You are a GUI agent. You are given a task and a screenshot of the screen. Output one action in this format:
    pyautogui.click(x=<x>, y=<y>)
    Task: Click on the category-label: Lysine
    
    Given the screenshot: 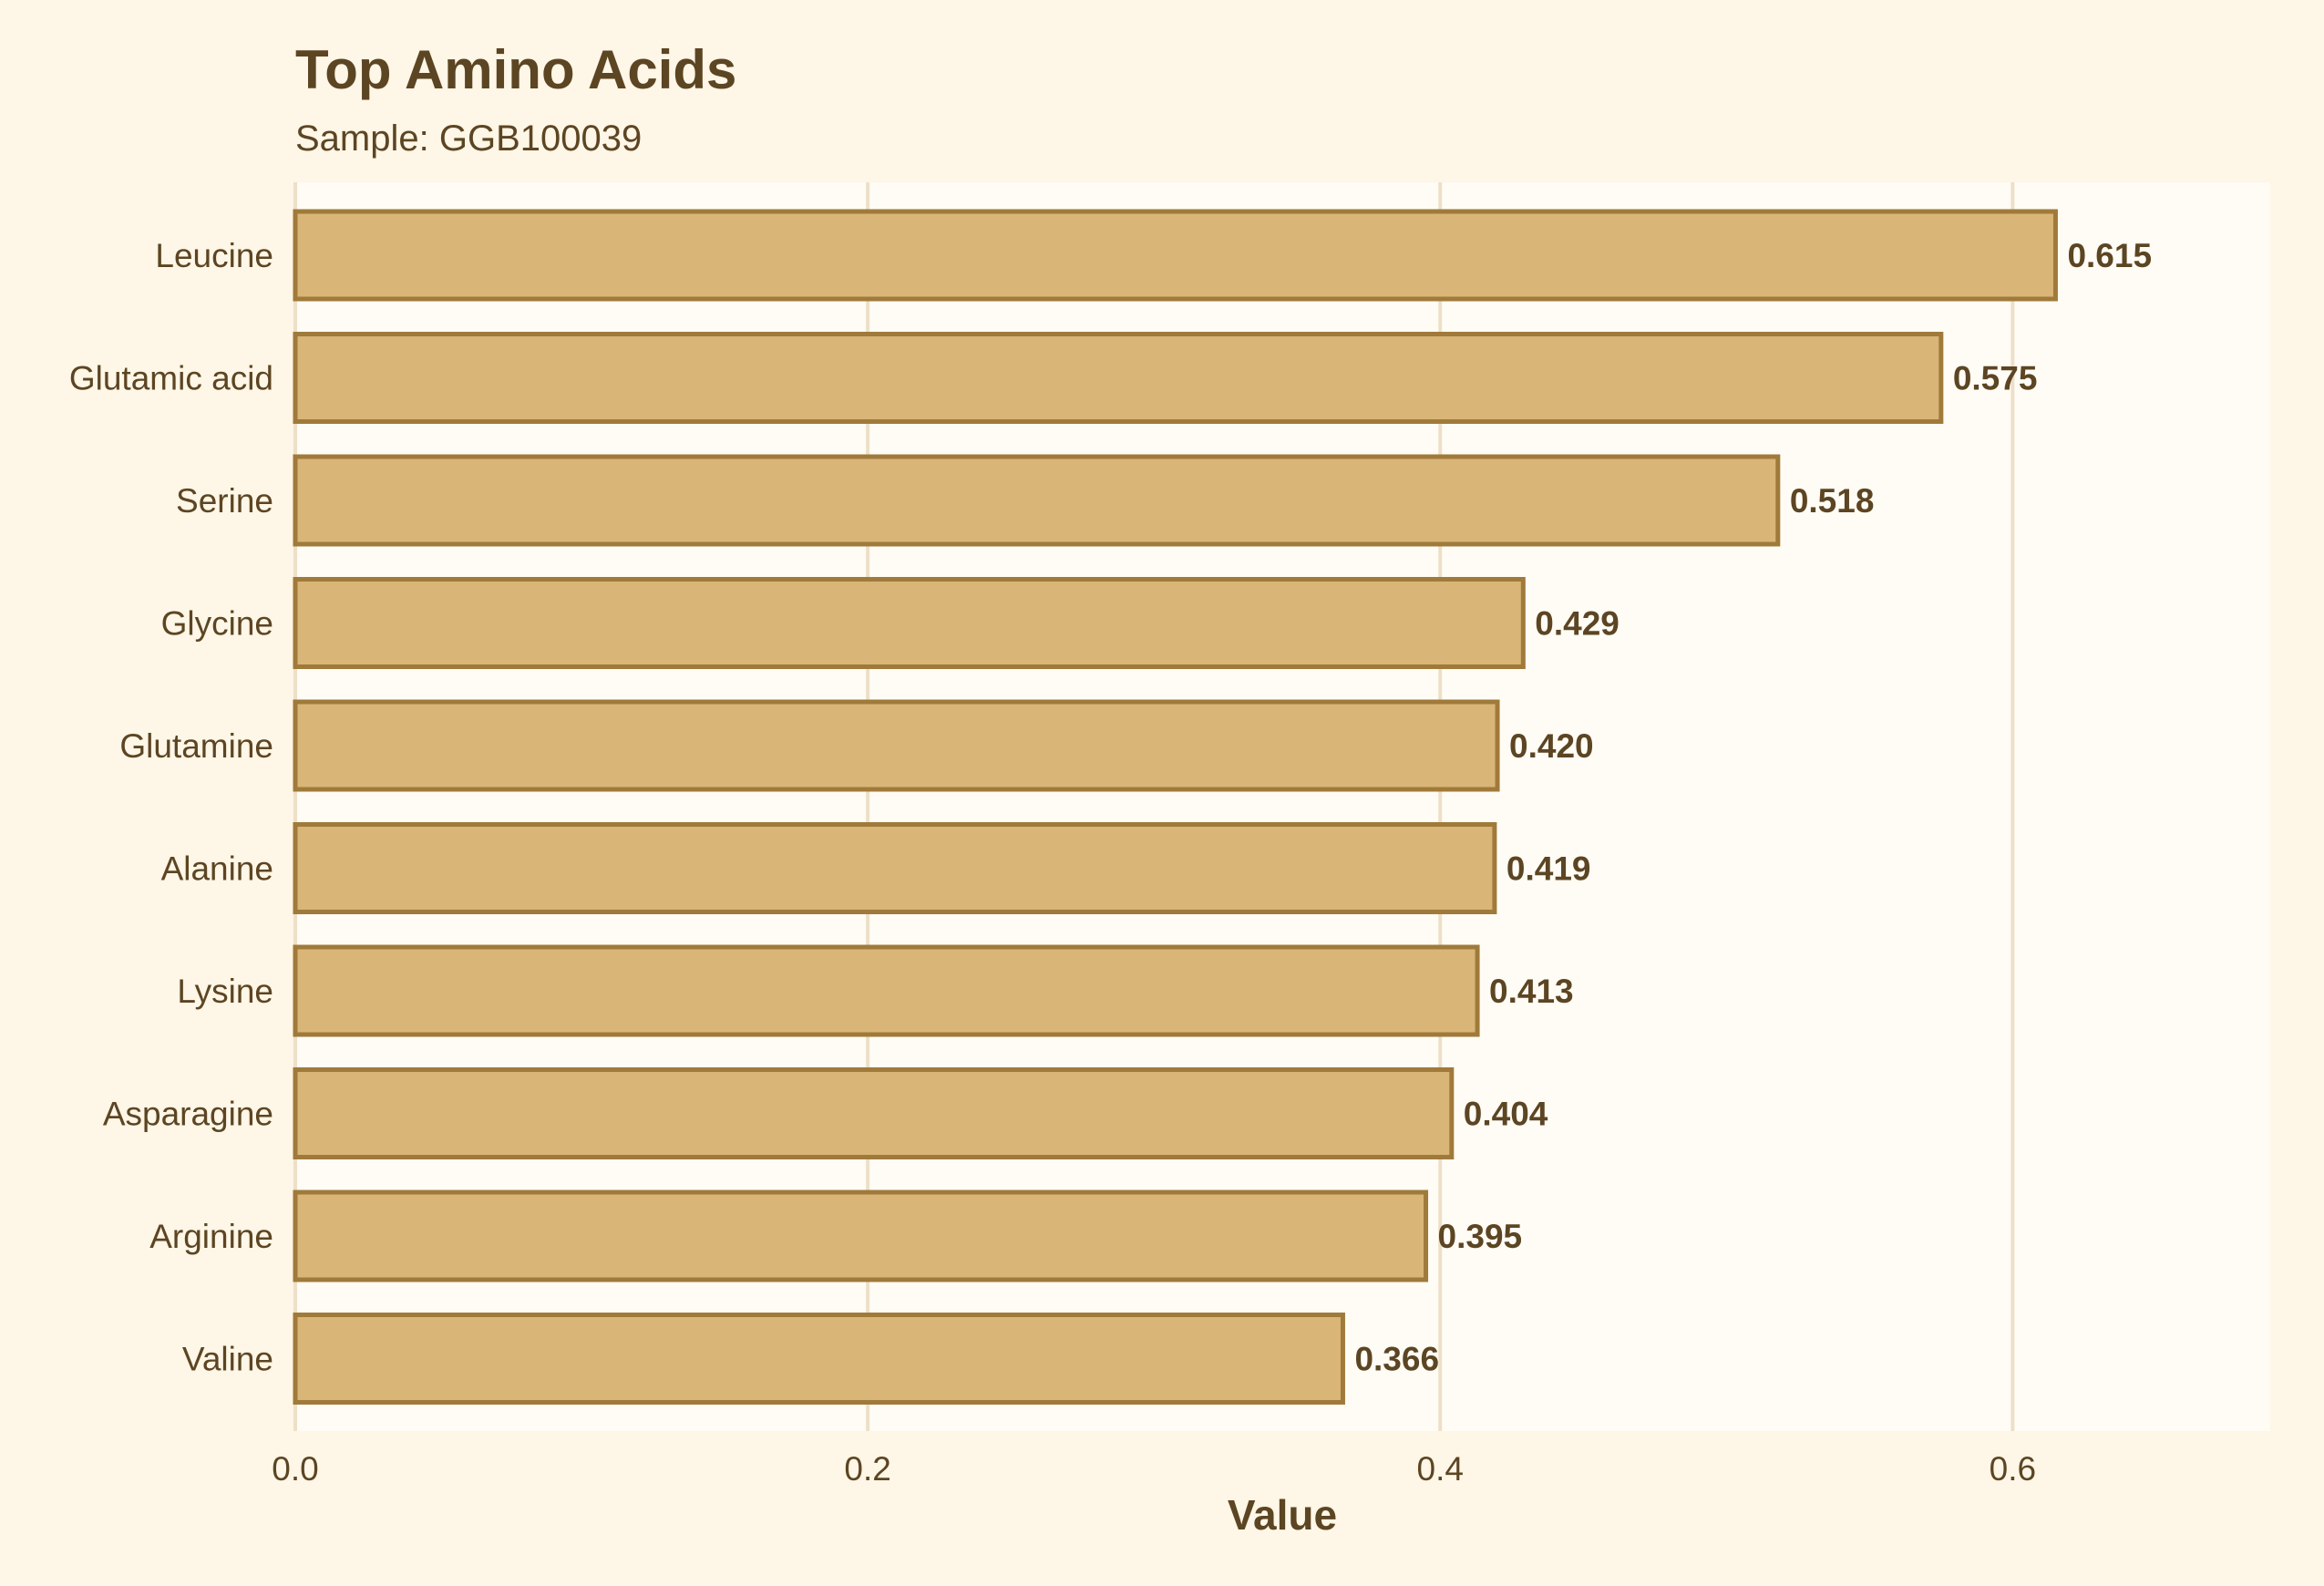 What is the action you would take?
    pyautogui.click(x=225, y=992)
    